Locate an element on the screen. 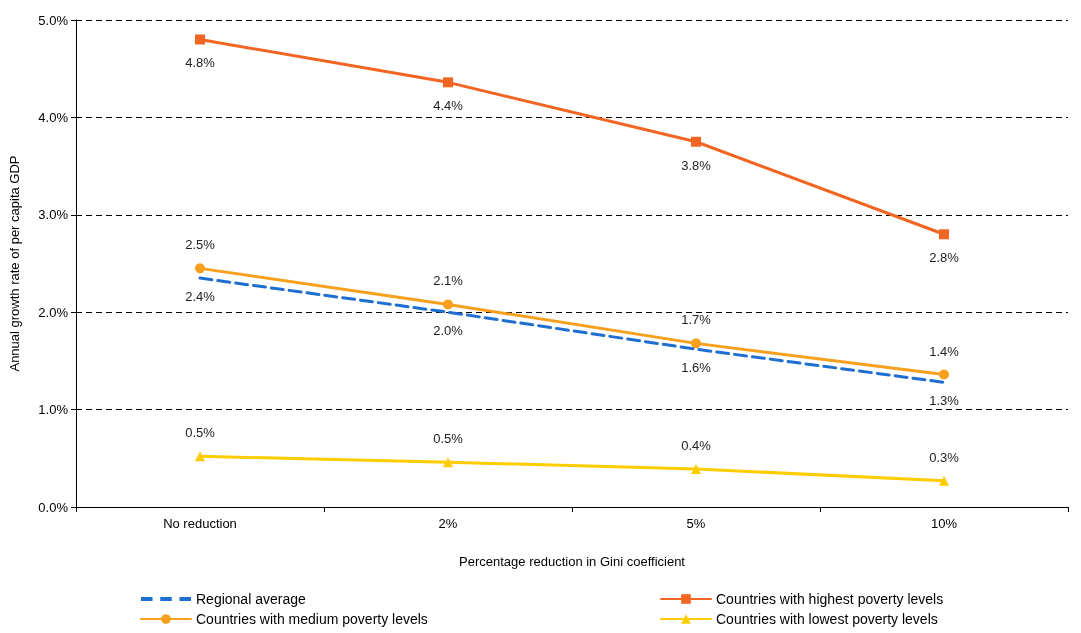 The height and width of the screenshot is (633, 1081). legend-label: Countries with highest poverty levels is located at coordinates (830, 599).